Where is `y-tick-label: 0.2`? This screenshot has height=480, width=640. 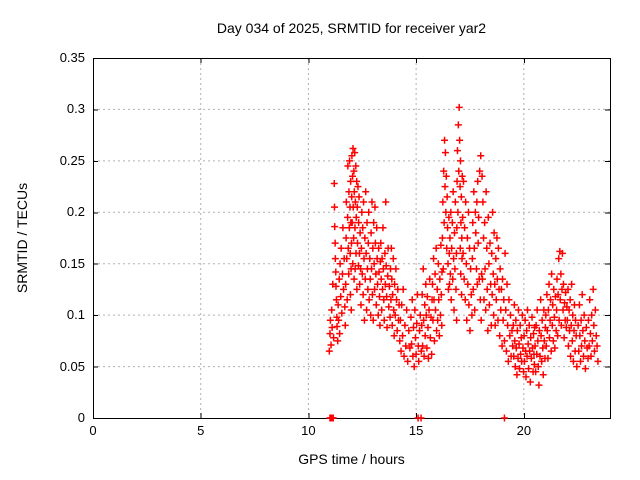
y-tick-label: 0.2 is located at coordinates (75, 212).